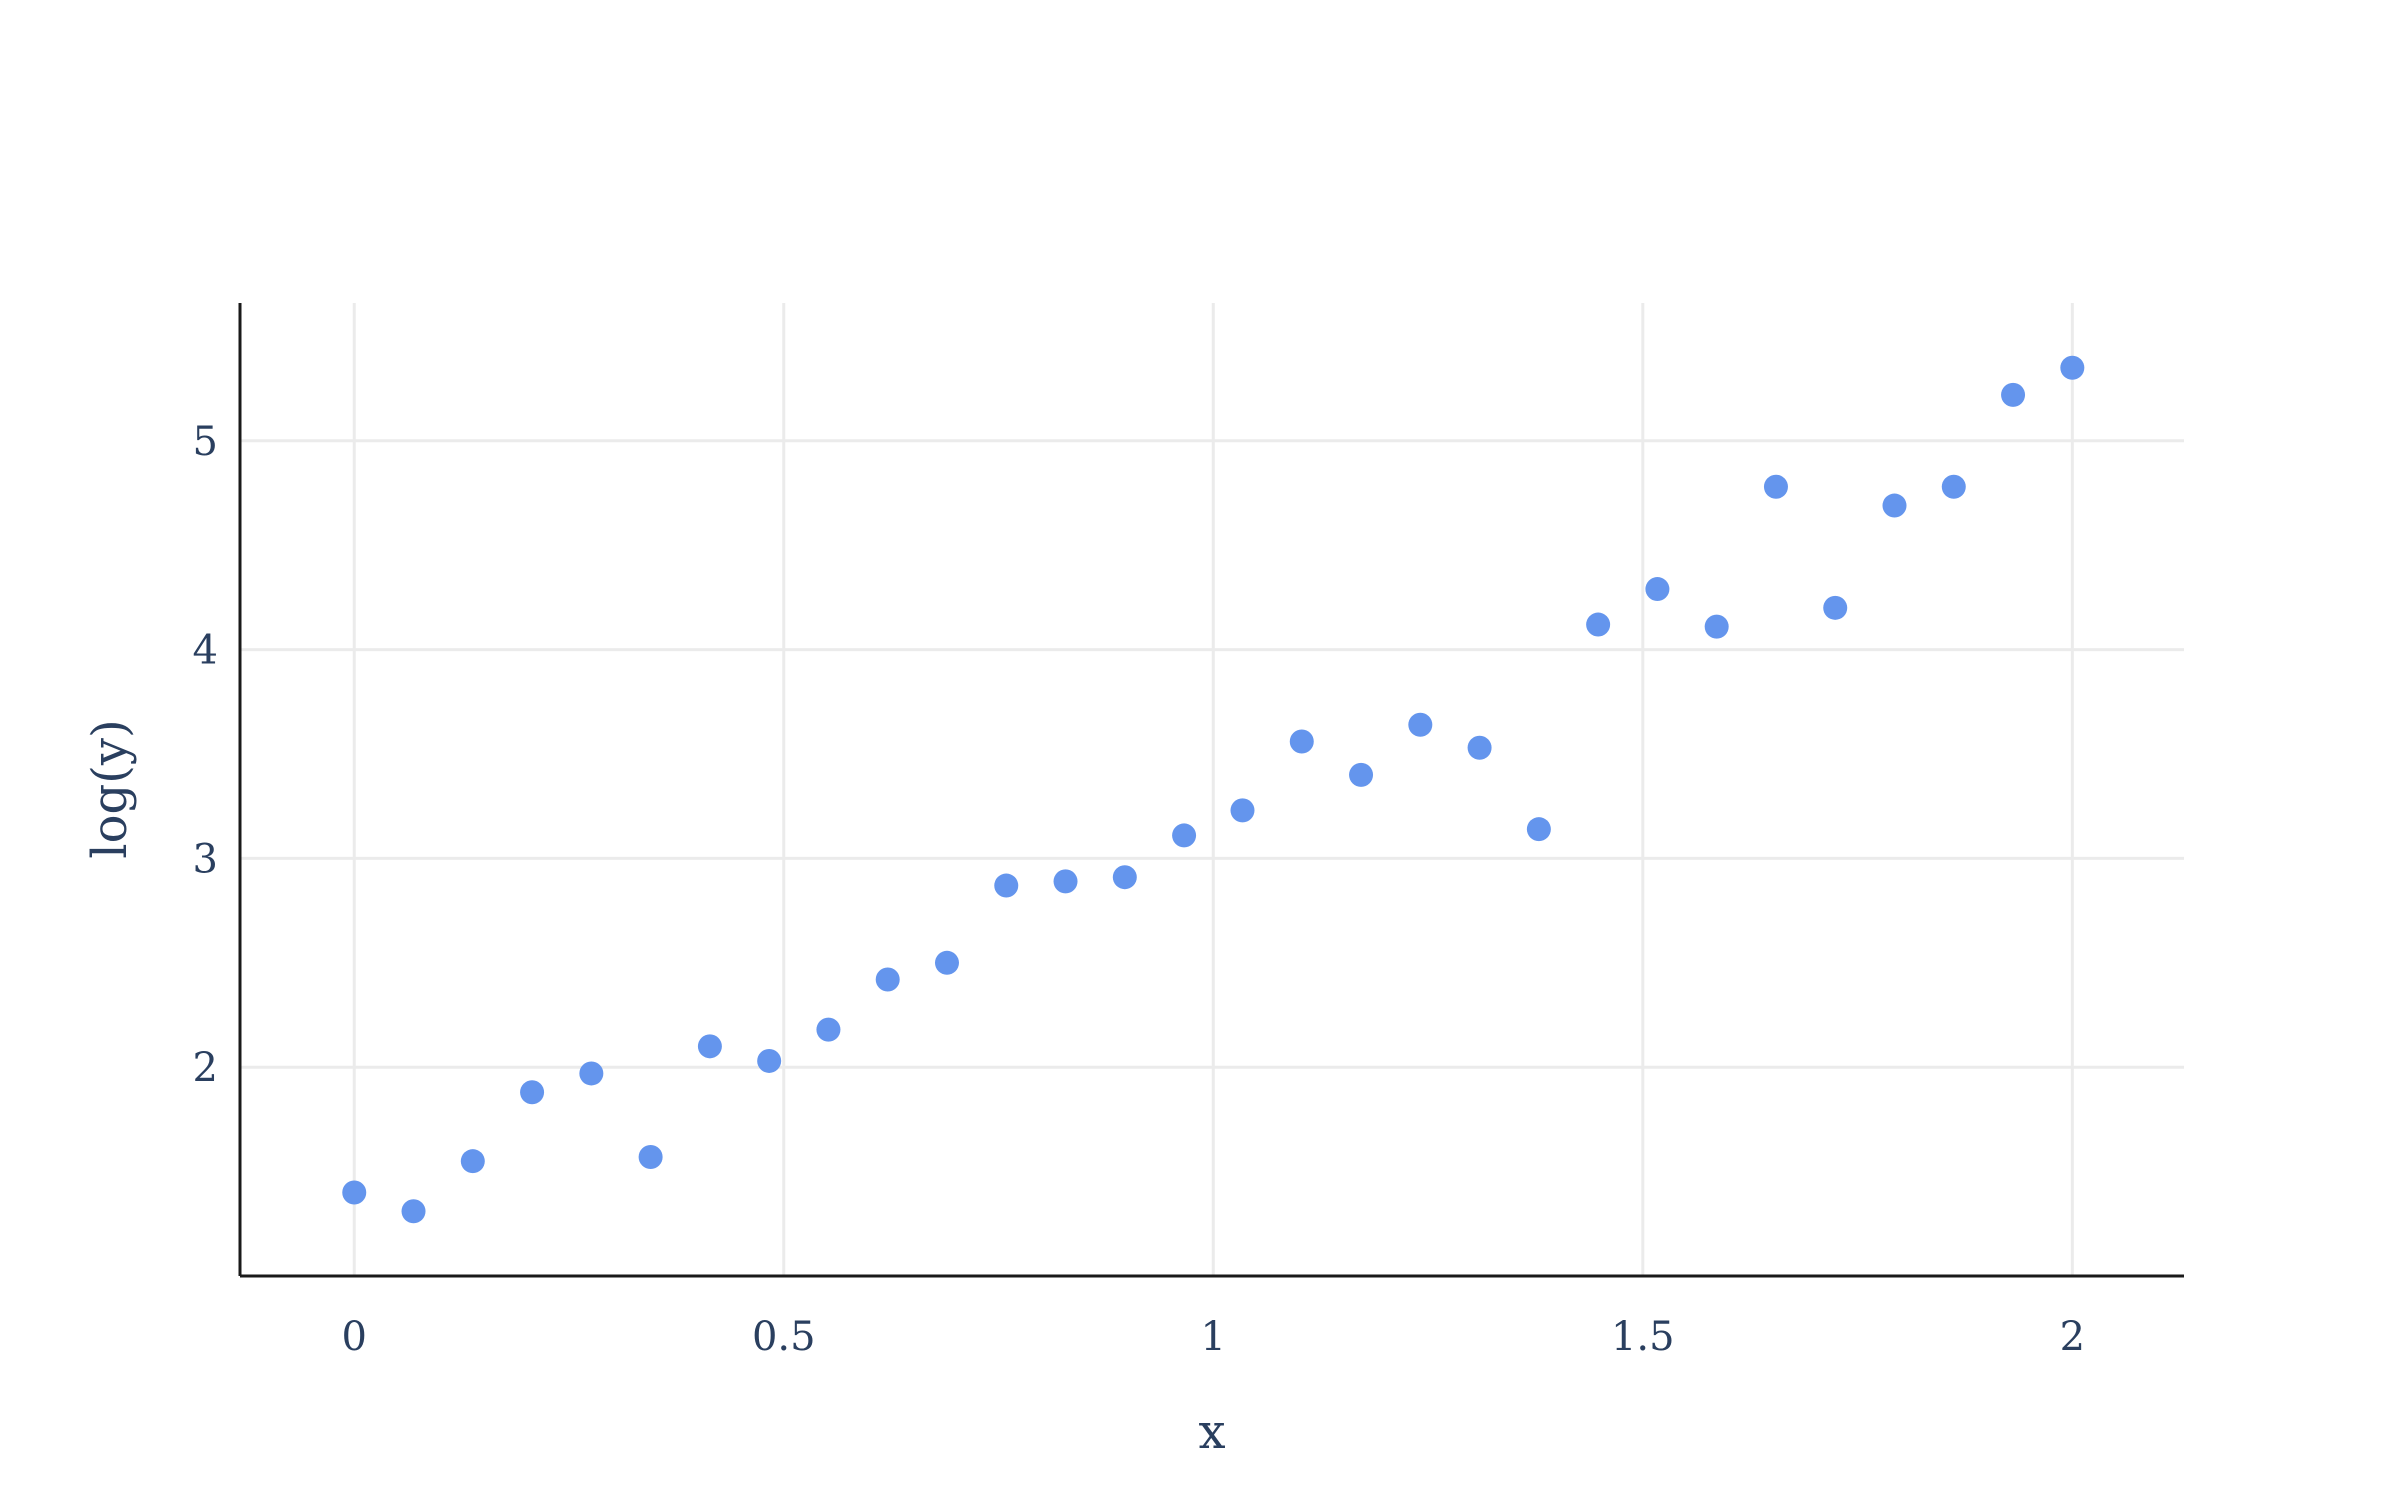 This screenshot has height=1500, width=2400. Describe the element at coordinates (205, 755) in the screenshot. I see `y-tick-labels: 2 3 4 5` at that location.